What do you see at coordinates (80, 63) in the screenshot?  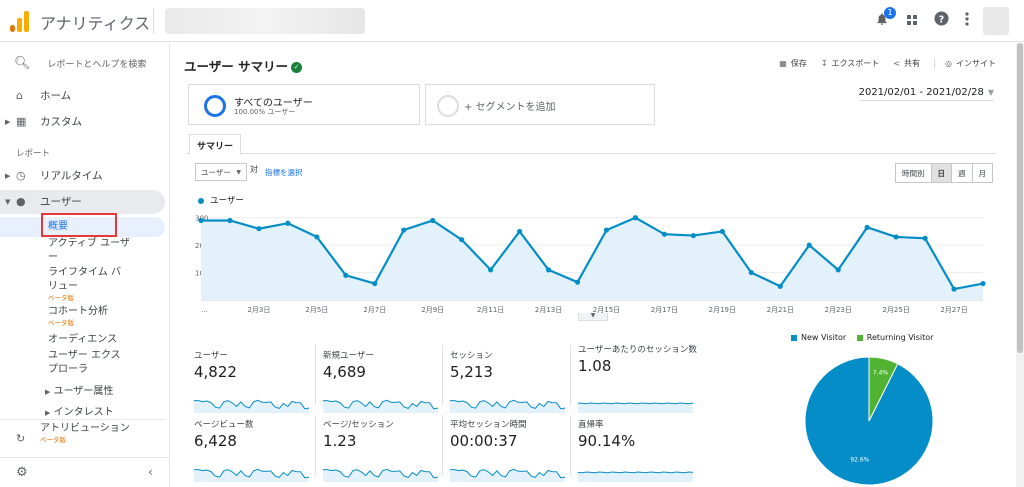 I see `sidebar-search: 🔍︎ レポートとヘルプを検索` at bounding box center [80, 63].